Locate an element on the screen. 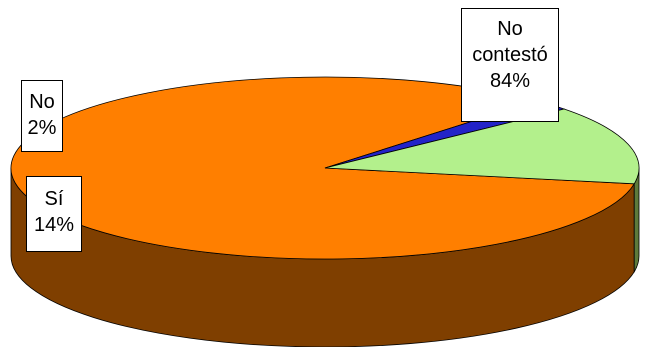 The height and width of the screenshot is (347, 645). slice-label-si-name: Sí is located at coordinates (54, 199).